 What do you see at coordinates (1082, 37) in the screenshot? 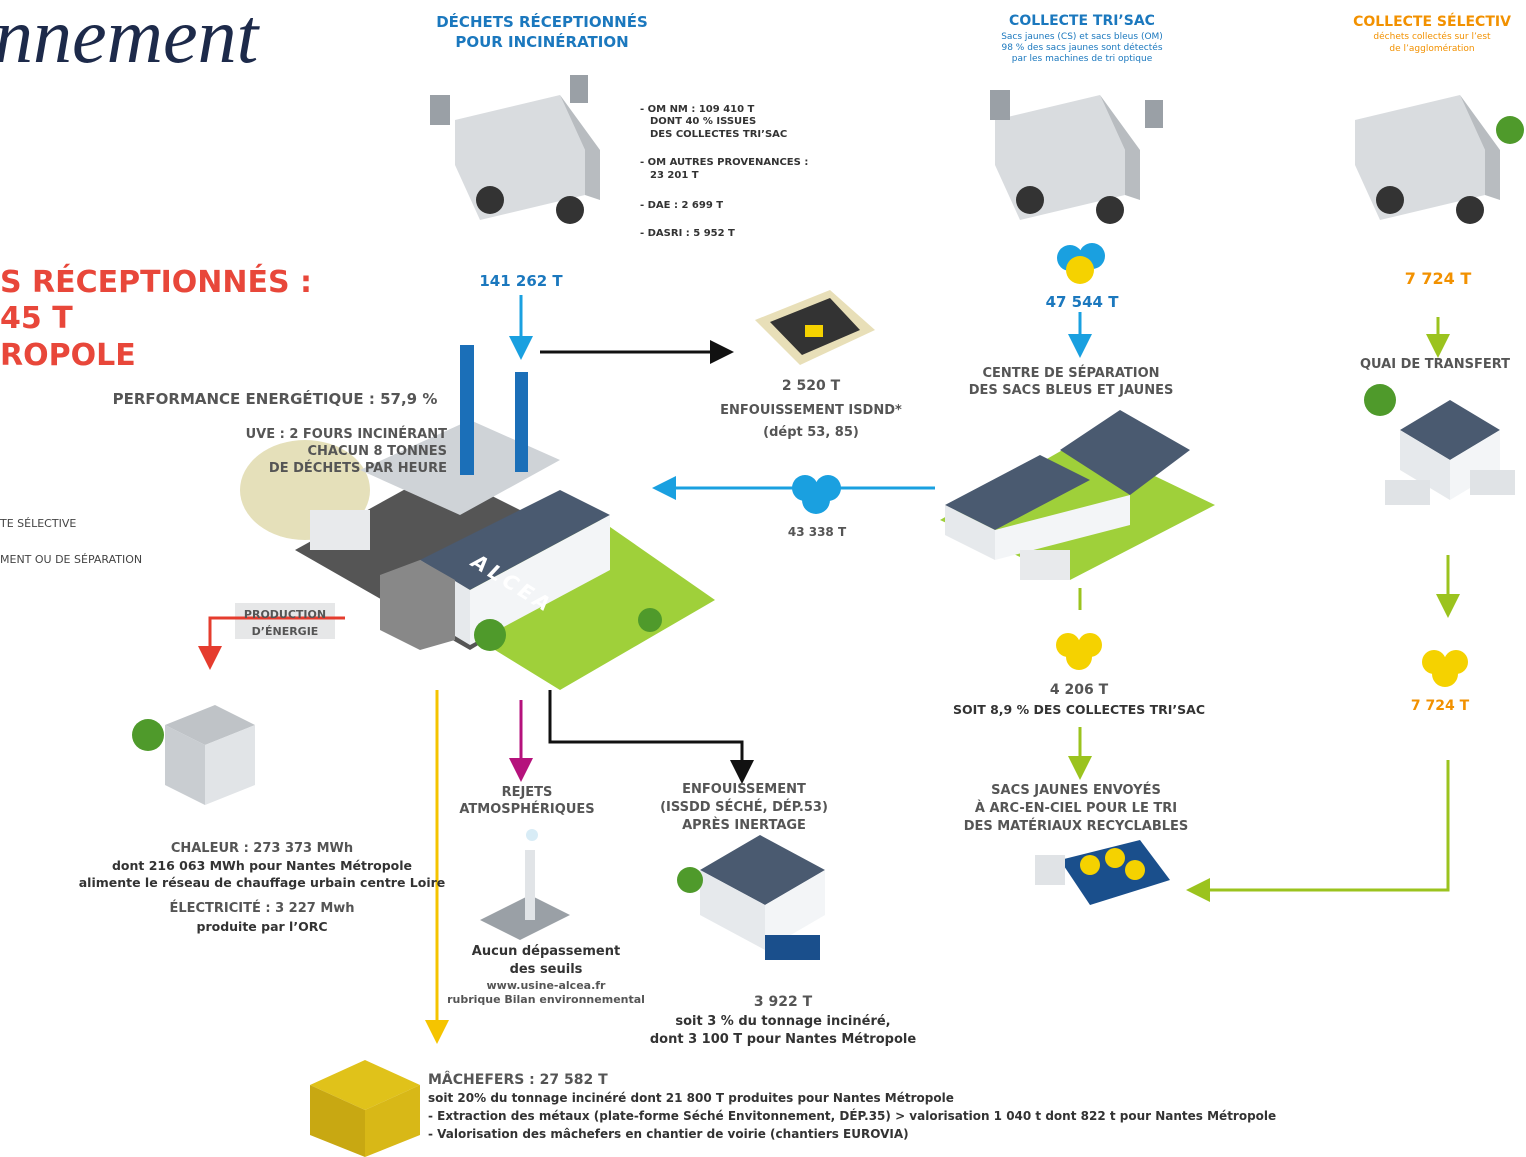
I see `subtitle: Sacs jaunes (CS) et sacs bleus (OM)` at bounding box center [1082, 37].